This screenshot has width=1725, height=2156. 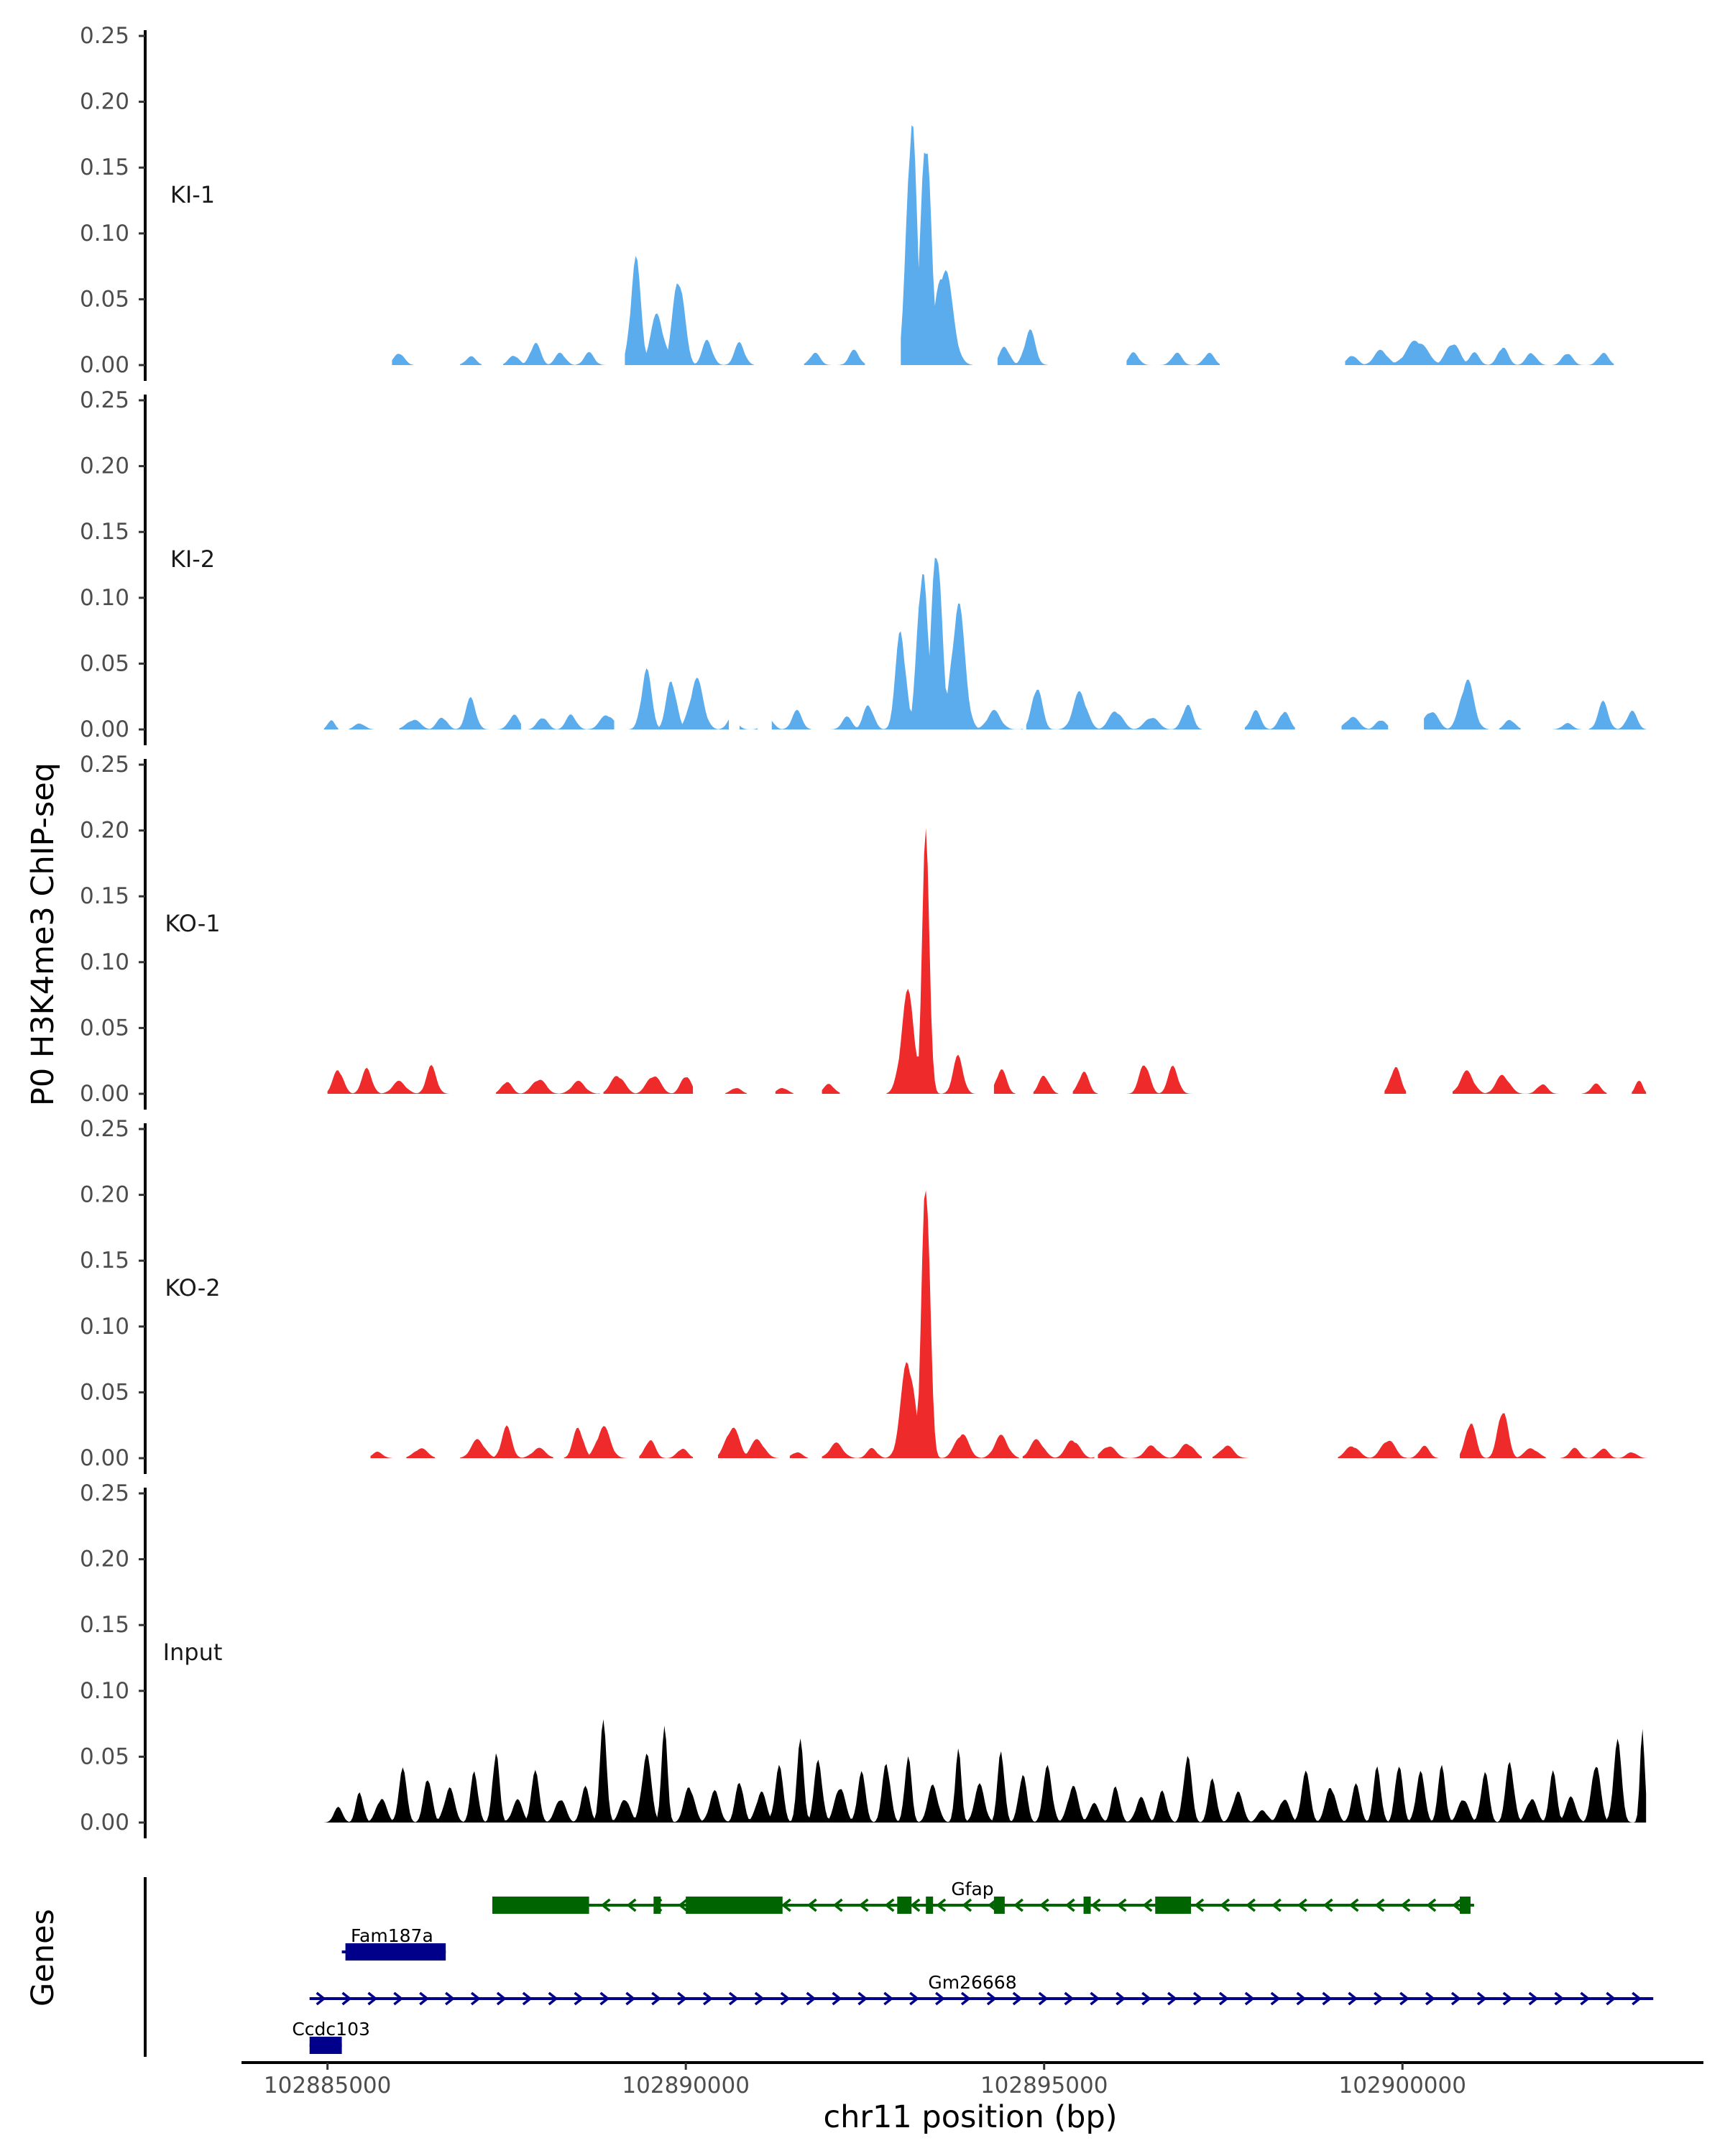 I want to click on gene-gfap: Gfap, so click(x=983, y=1897).